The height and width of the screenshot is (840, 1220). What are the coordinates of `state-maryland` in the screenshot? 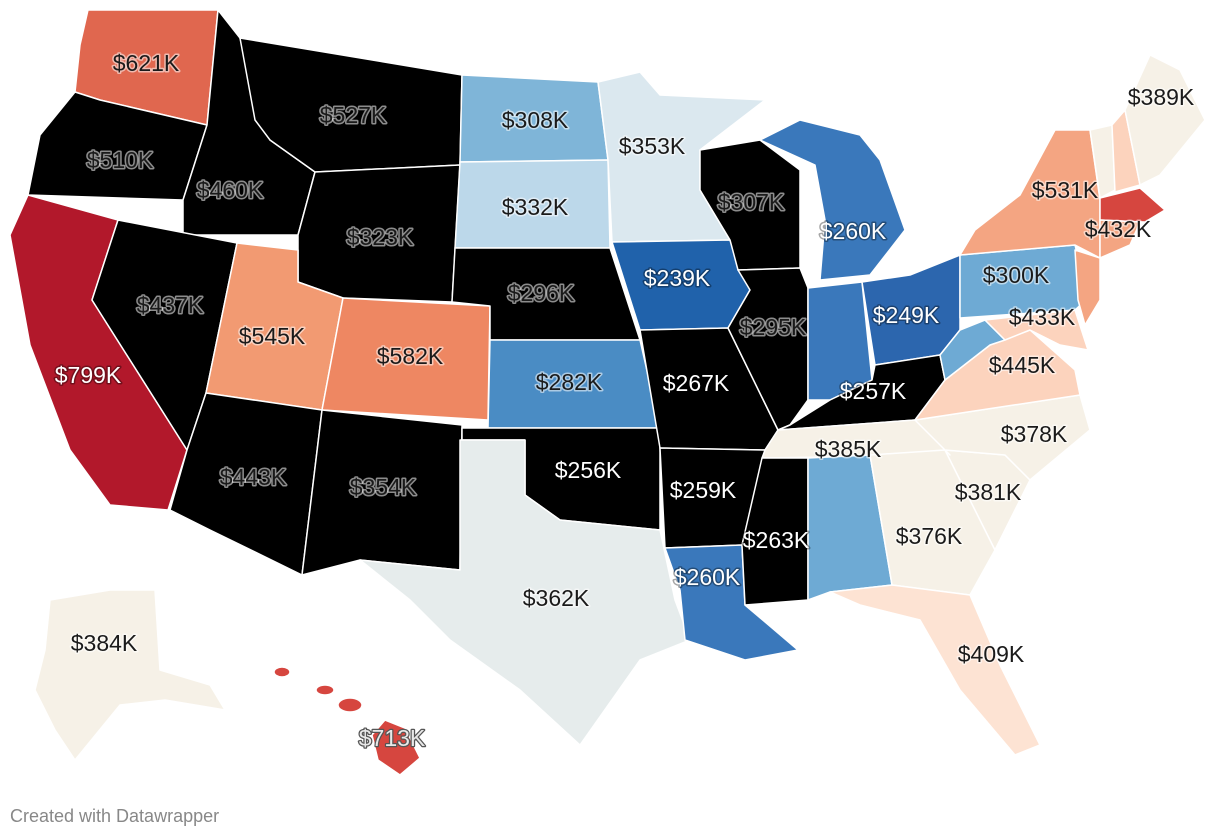 It's located at (1036, 330).